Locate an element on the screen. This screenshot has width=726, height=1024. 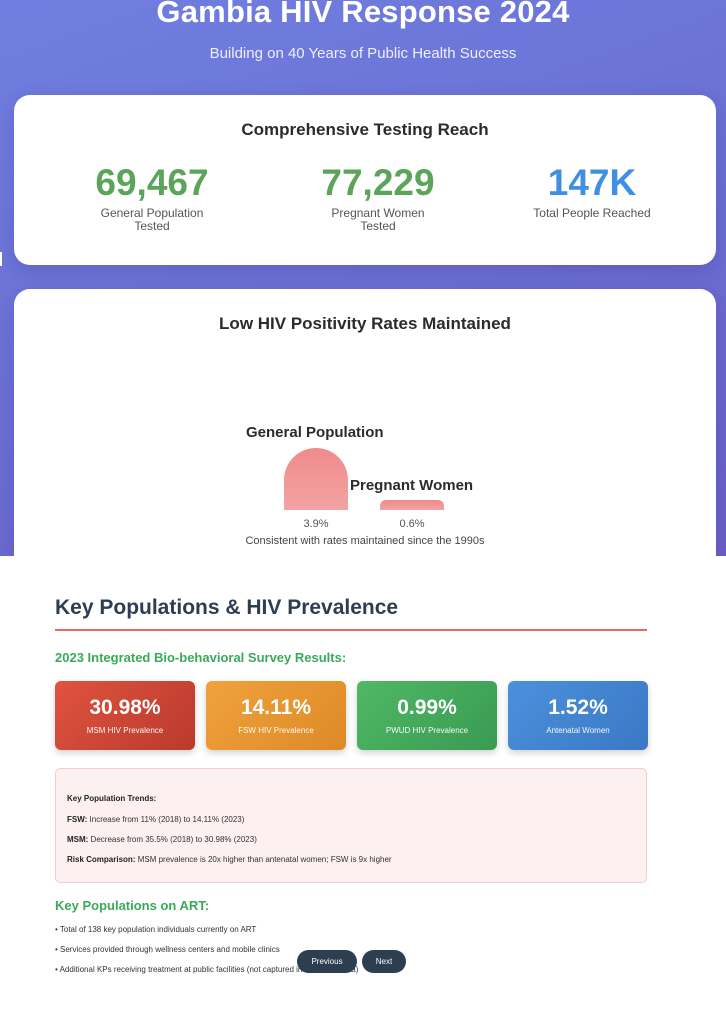
stat-value: 147K is located at coordinates (592, 182).